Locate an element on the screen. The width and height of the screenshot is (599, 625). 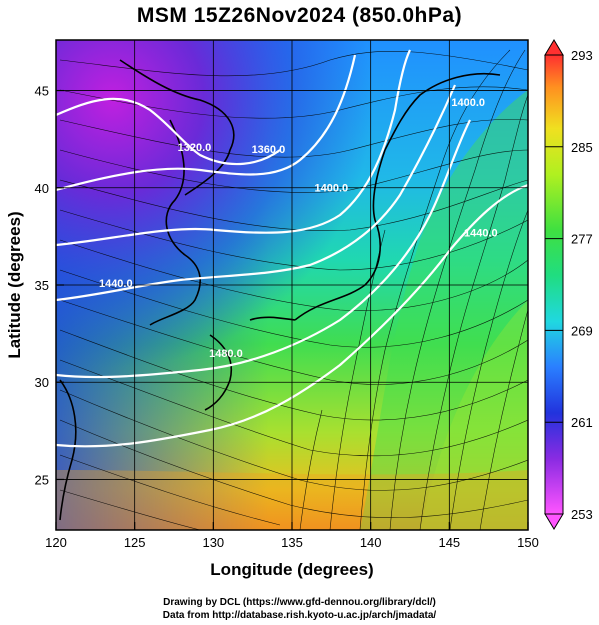
y-tick-label: 35 is located at coordinates (42, 285).